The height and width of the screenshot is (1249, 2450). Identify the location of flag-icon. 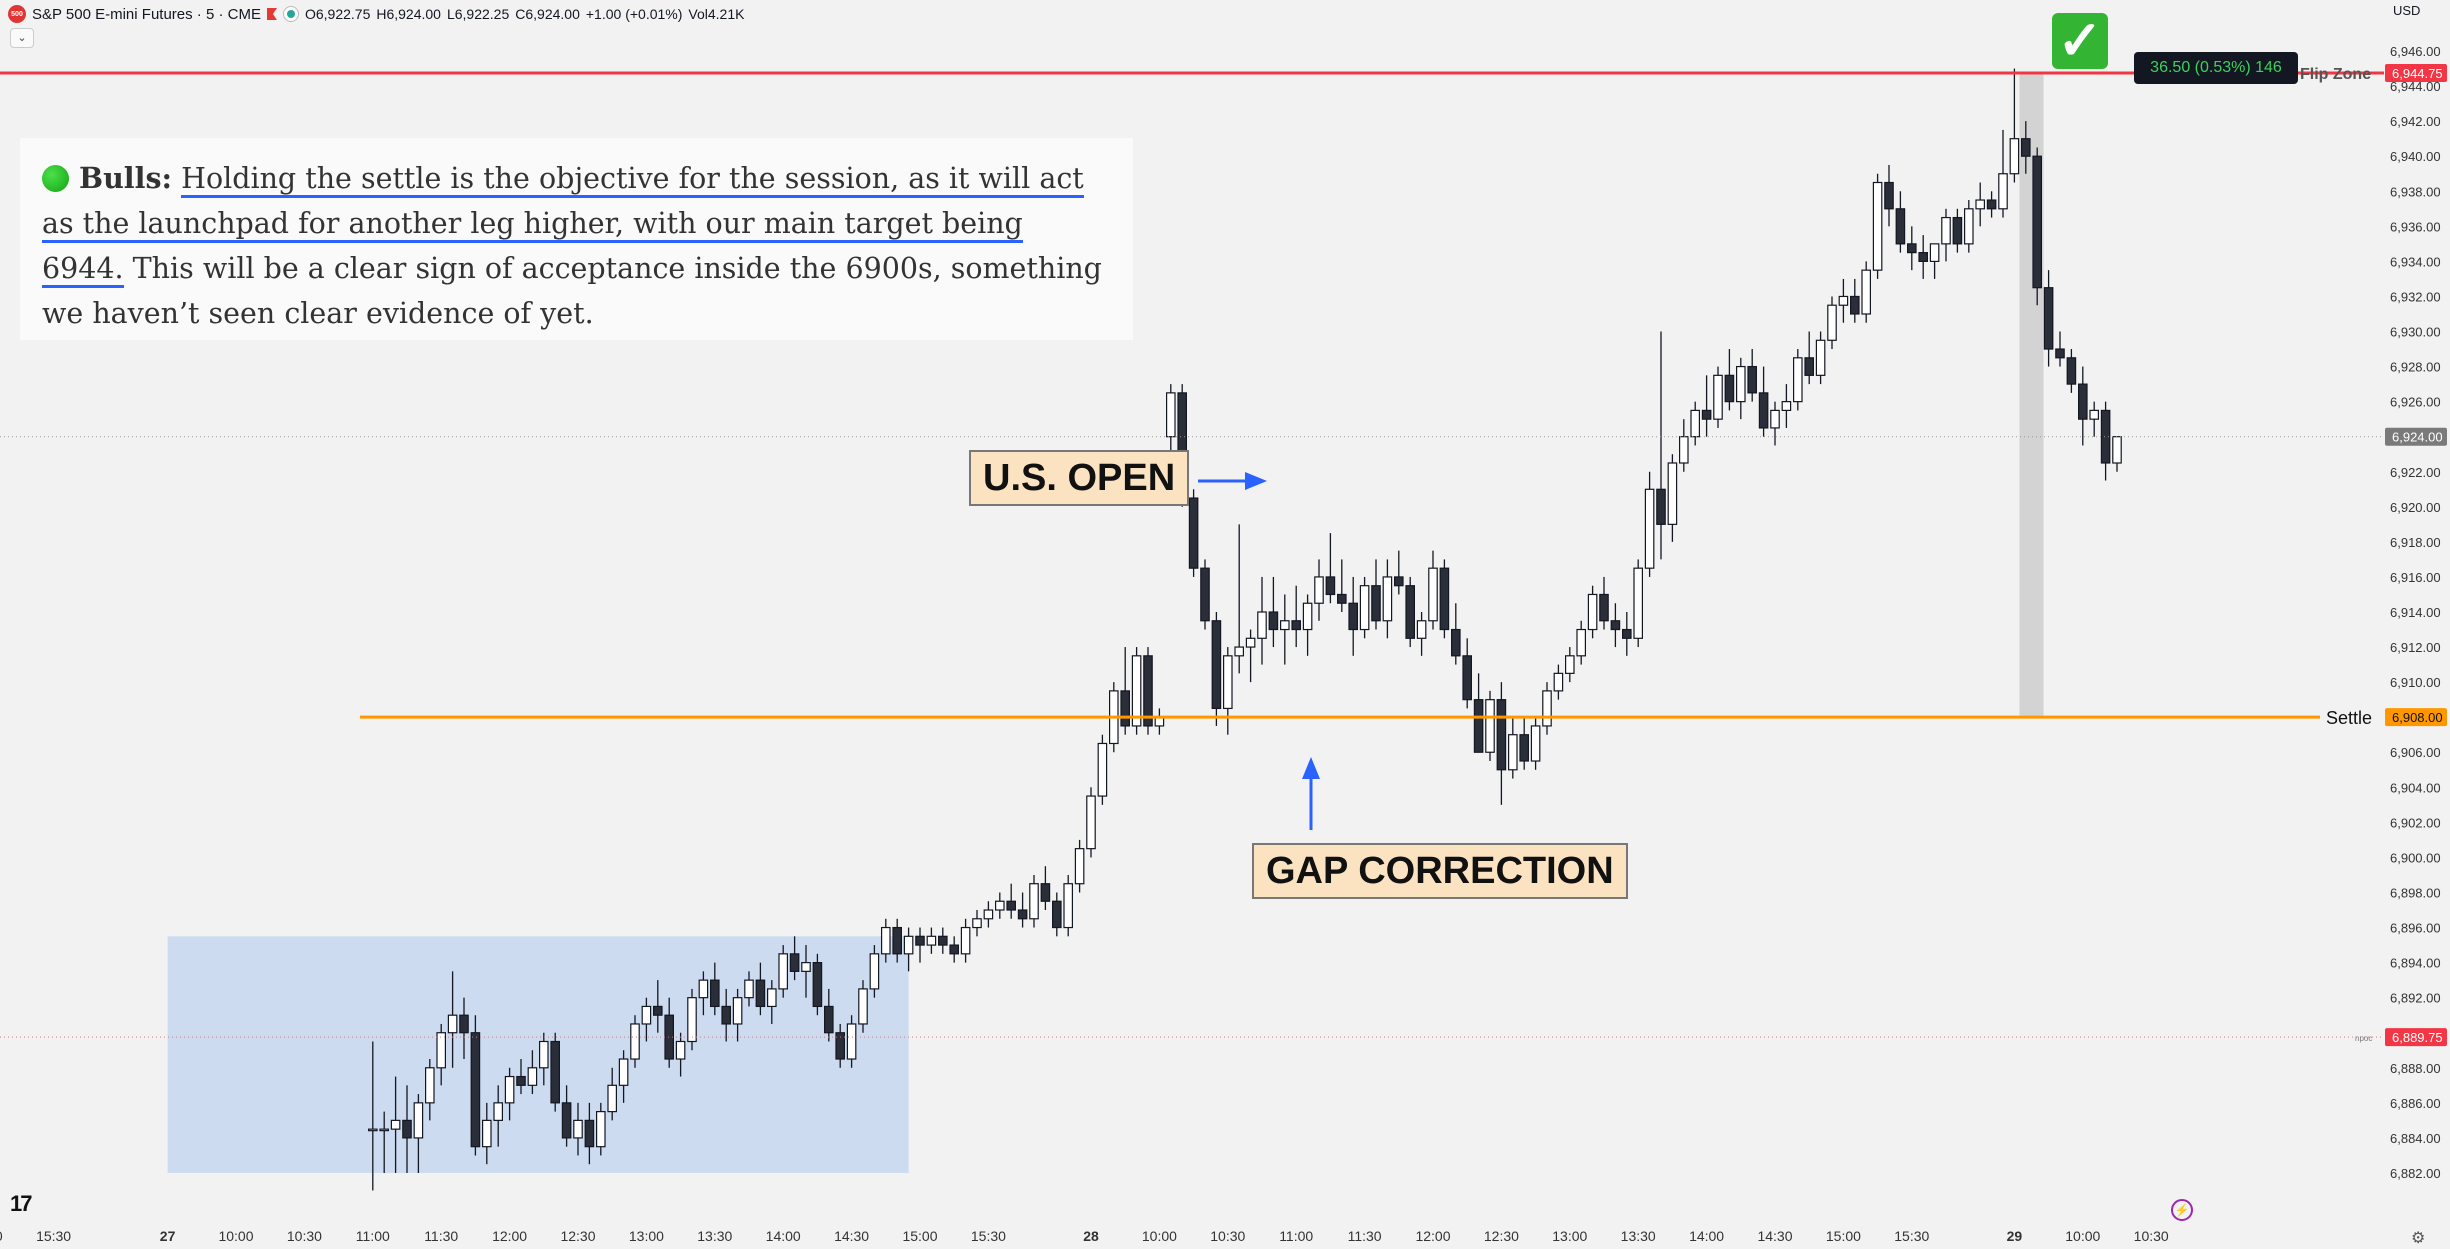
(271, 14).